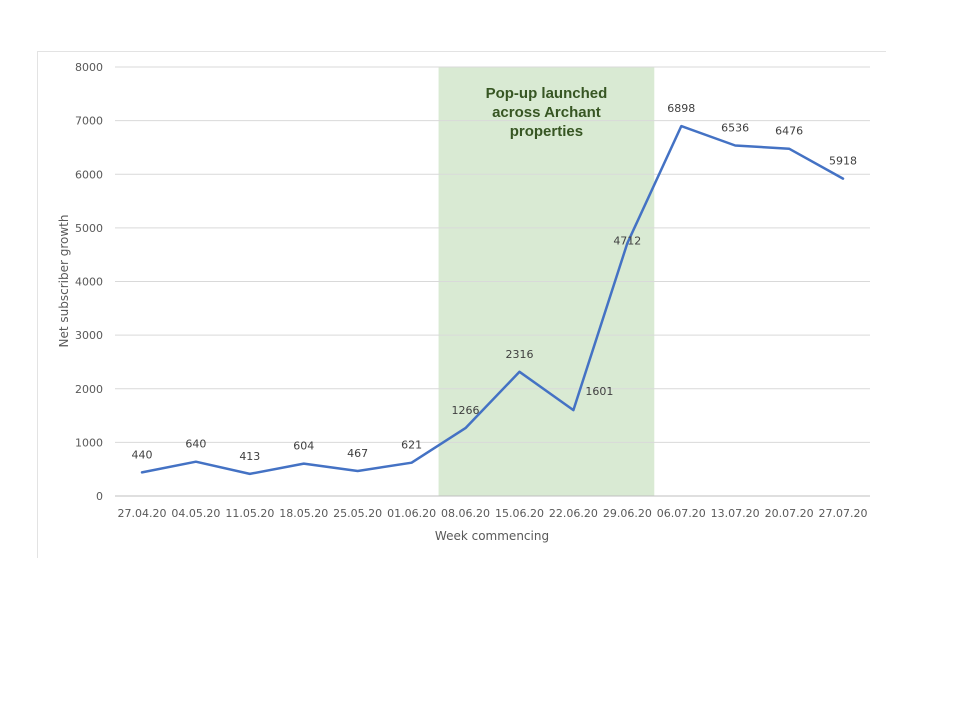  I want to click on y-tick-label: 2000, so click(89, 389).